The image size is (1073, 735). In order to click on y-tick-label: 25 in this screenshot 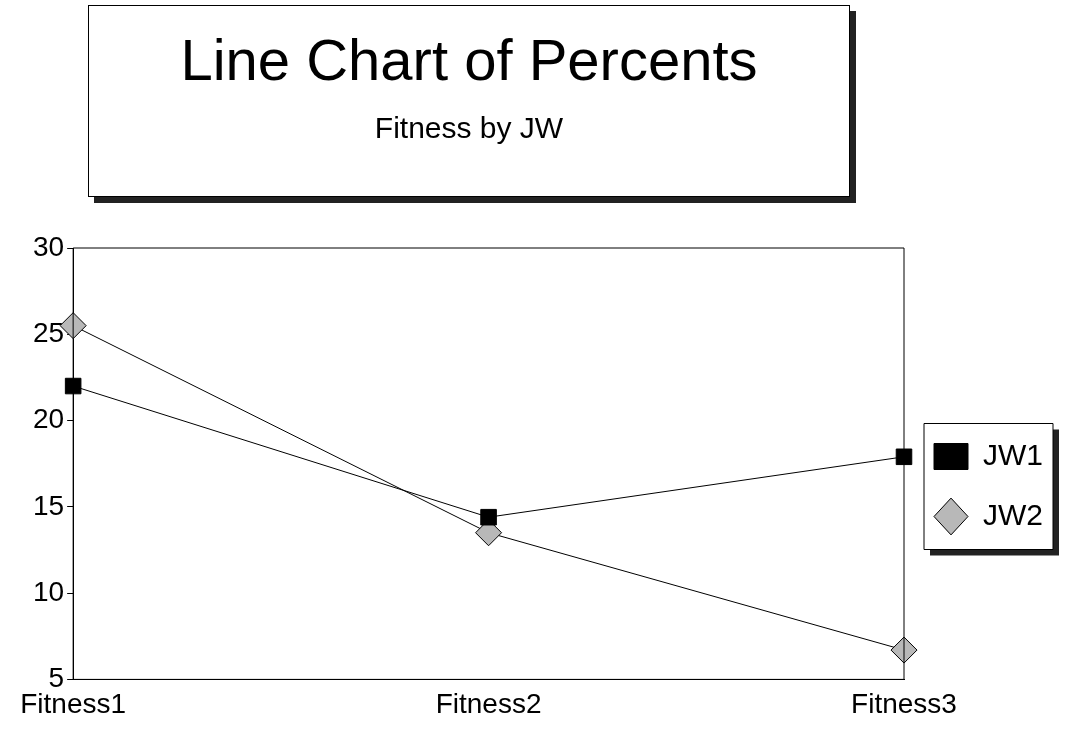, I will do `click(48, 332)`.